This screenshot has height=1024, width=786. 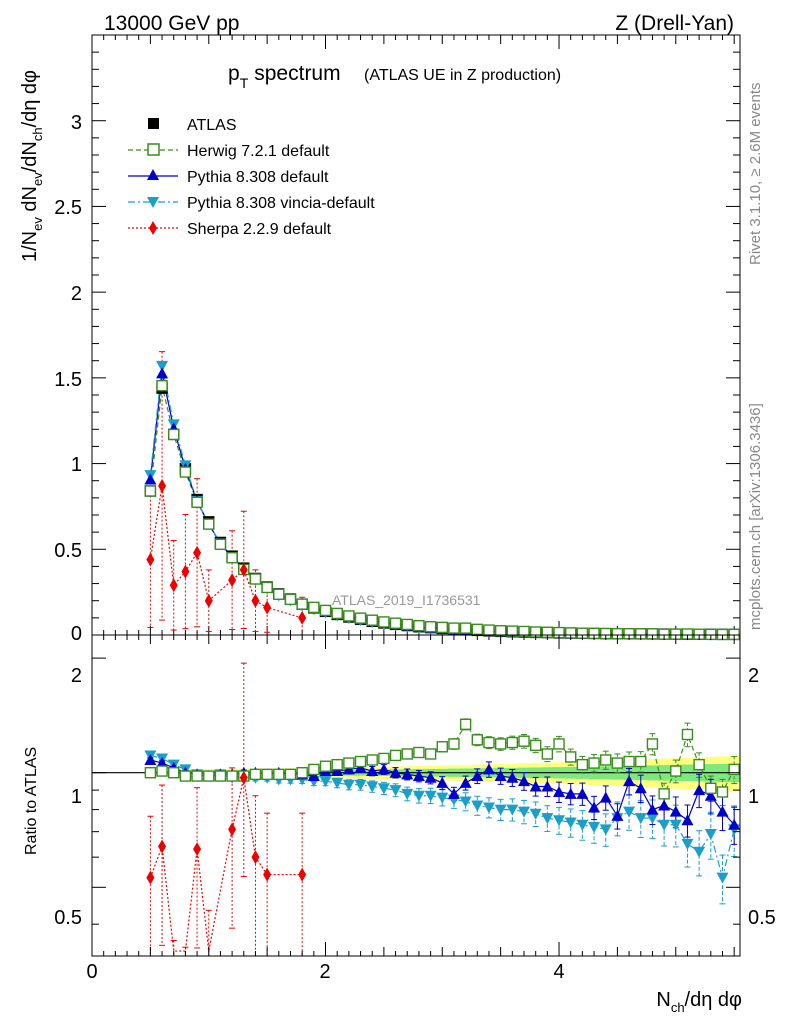 I want to click on legend-label: Pythia 8.308 default, so click(x=258, y=177).